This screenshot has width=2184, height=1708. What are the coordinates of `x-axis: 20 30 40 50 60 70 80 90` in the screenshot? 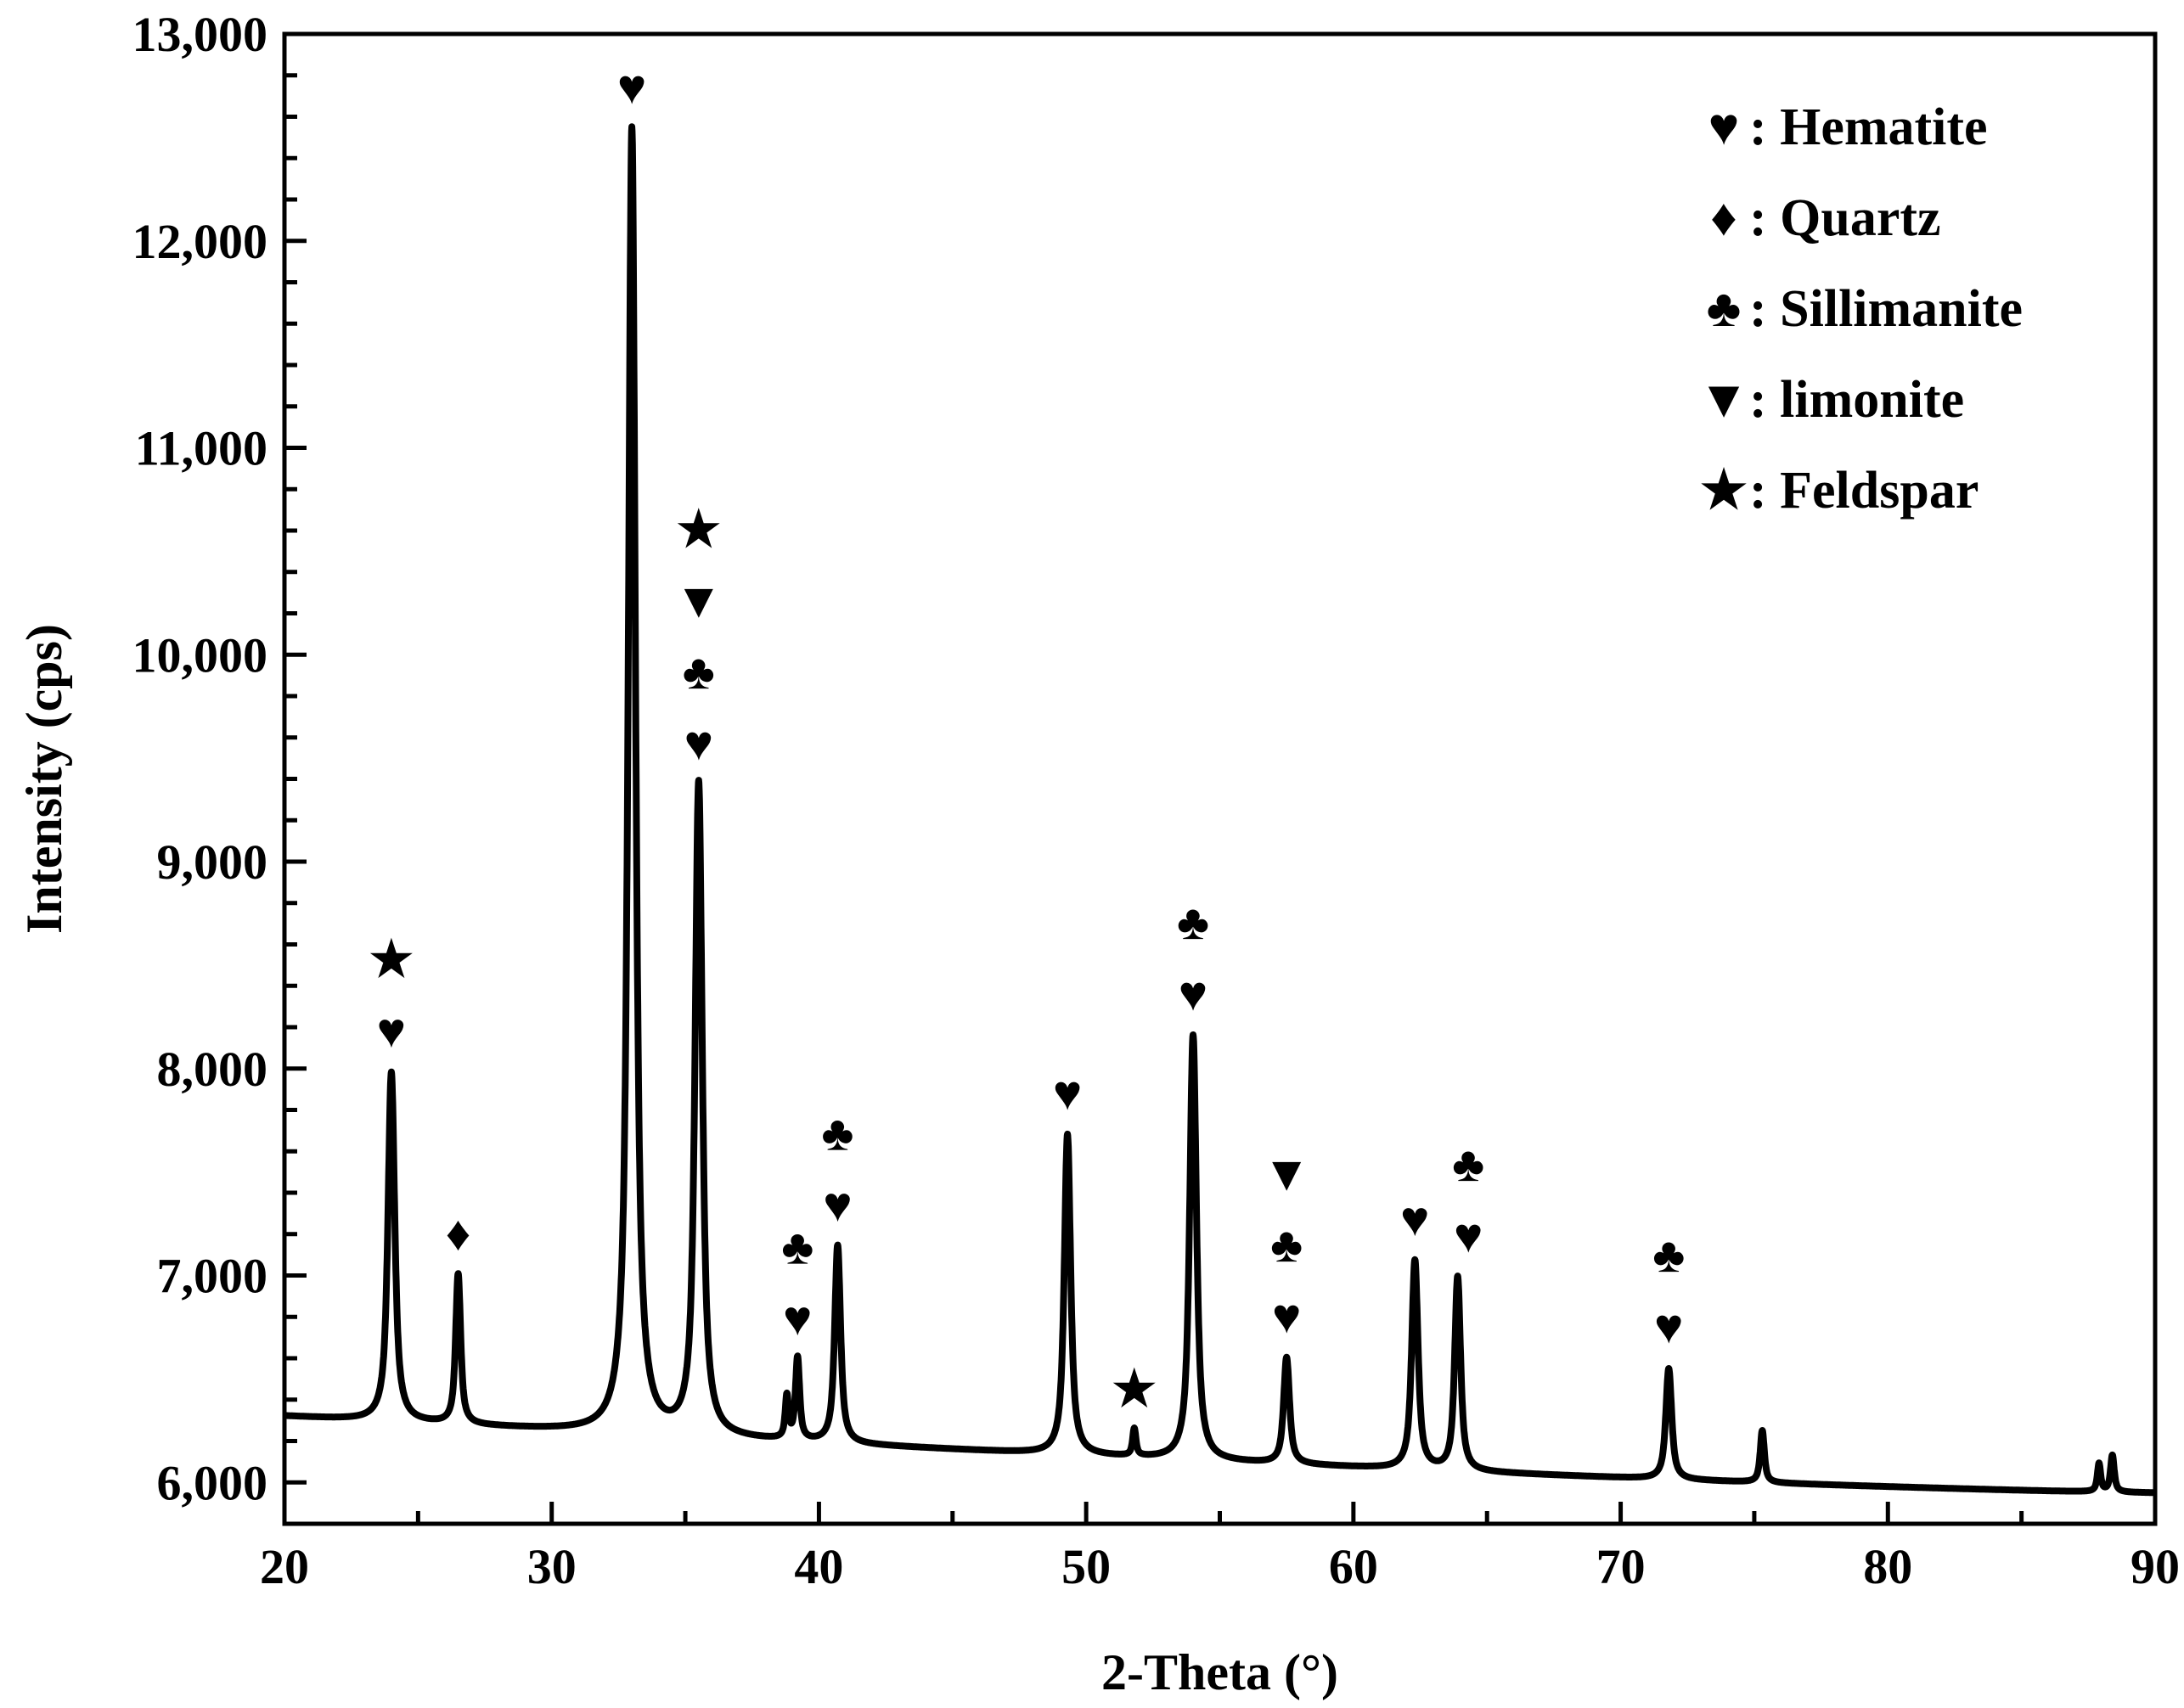 It's located at (1220, 1548).